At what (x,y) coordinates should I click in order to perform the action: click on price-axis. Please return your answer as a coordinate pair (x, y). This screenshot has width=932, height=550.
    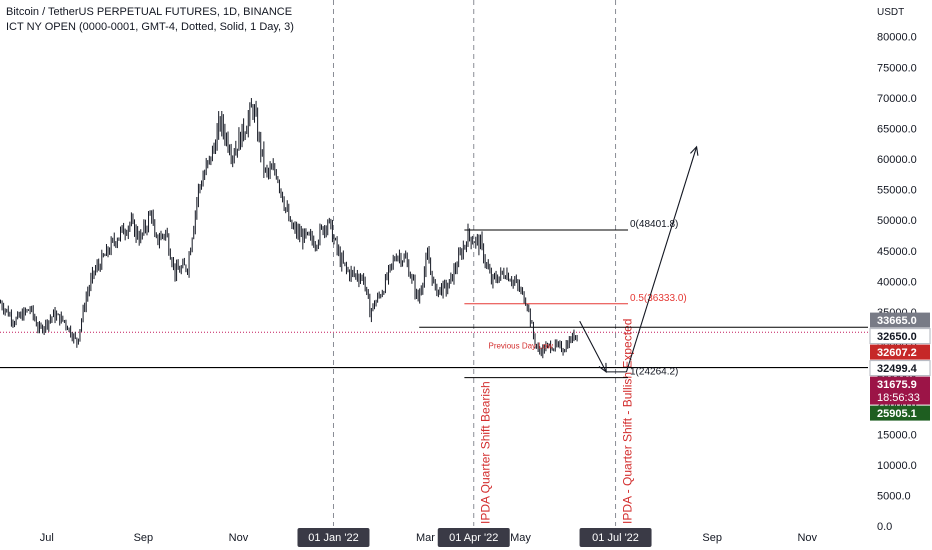
    Looking at the image, I should click on (901, 275).